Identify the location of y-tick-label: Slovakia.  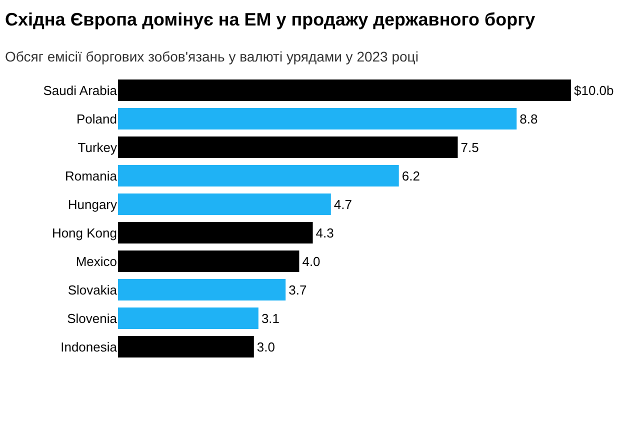
(93, 290).